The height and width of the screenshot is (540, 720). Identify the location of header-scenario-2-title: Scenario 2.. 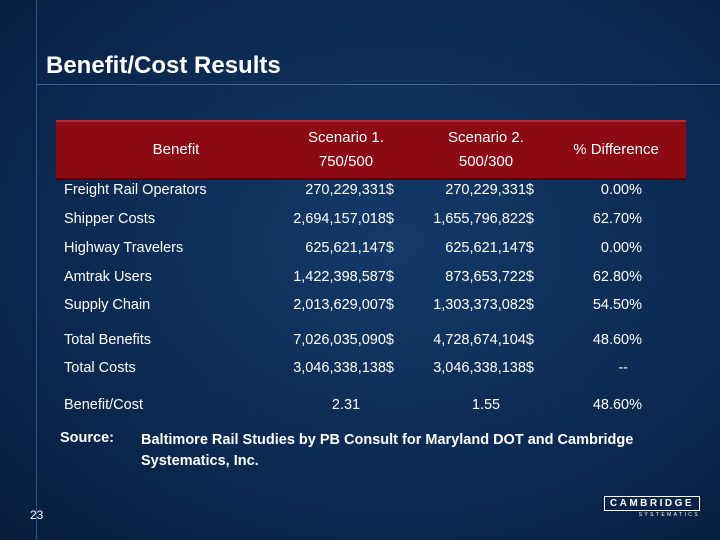
(486, 137).